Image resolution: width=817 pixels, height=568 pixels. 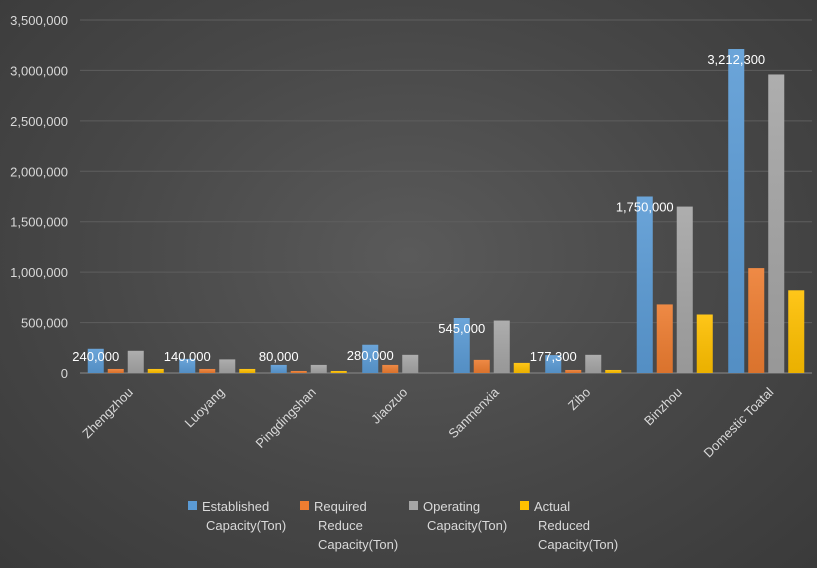 What do you see at coordinates (39, 272) in the screenshot?
I see `y-tick-label: 1,000,000` at bounding box center [39, 272].